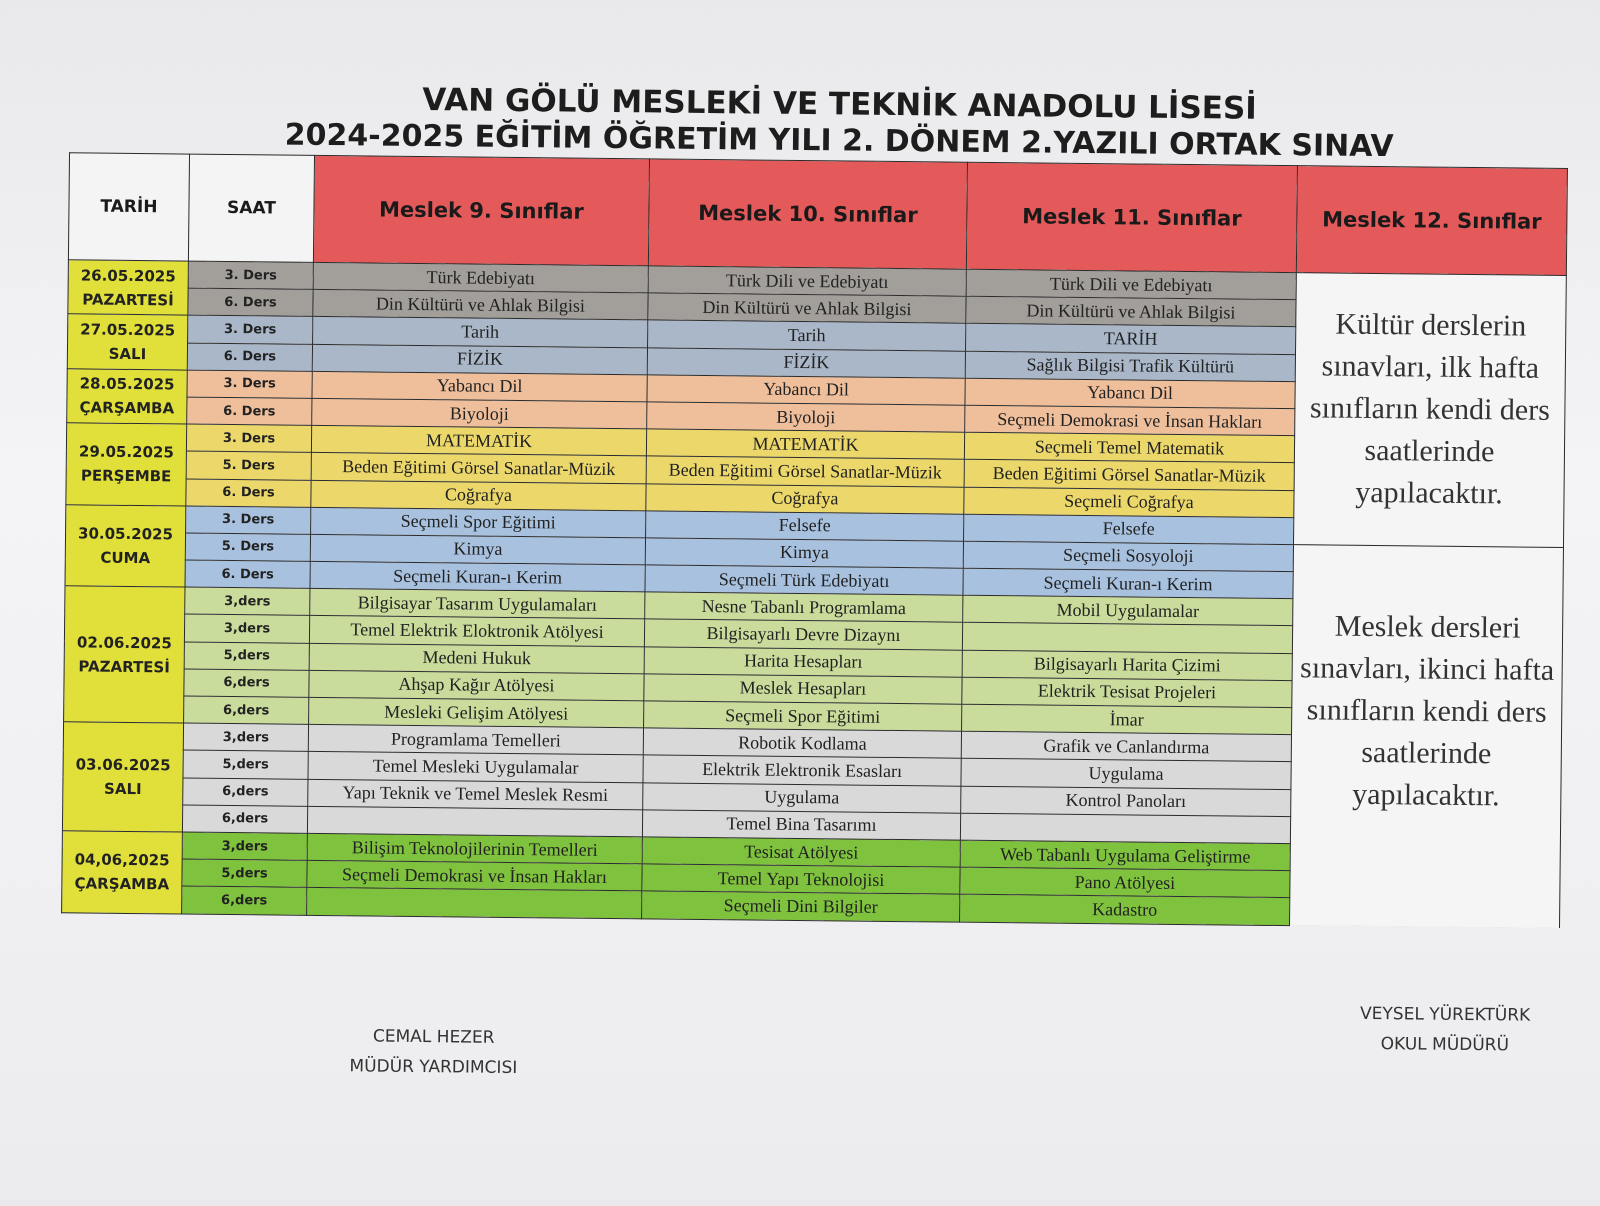 The width and height of the screenshot is (1600, 1206). I want to click on subject-cell-11: Seçmeli Coğrafya, so click(1129, 502).